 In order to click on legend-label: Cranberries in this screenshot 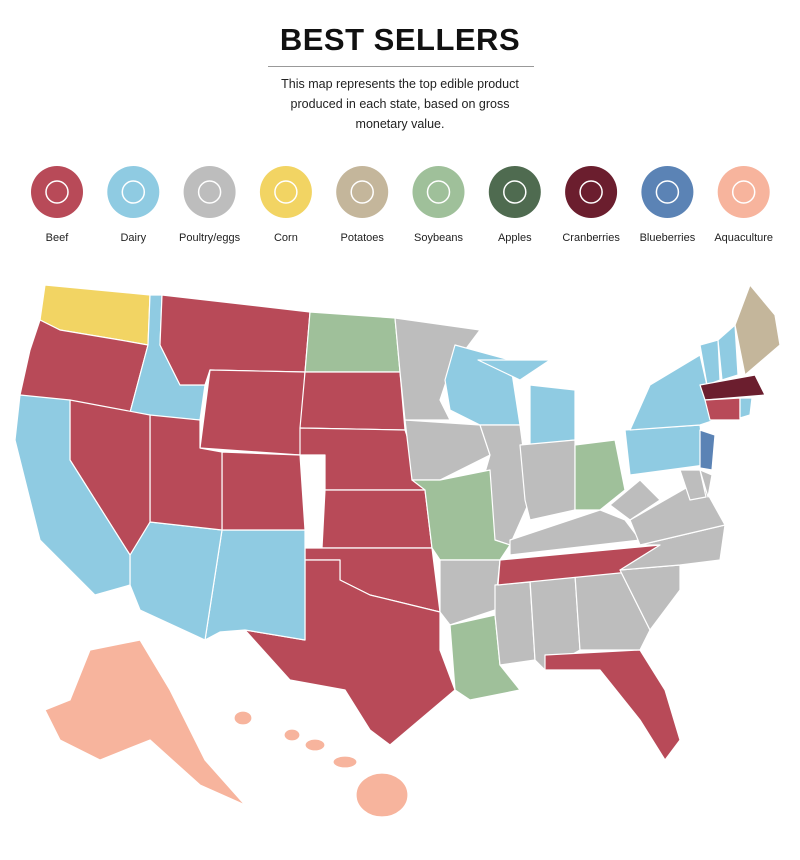, I will do `click(591, 238)`.